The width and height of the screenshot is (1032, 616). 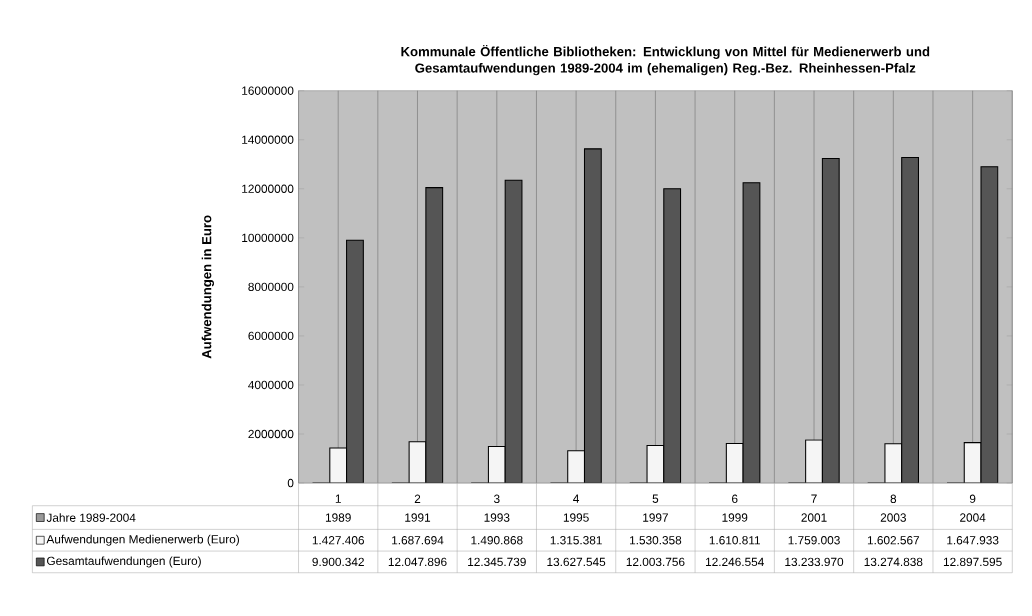 I want to click on x-tick-label: 3, so click(x=496, y=498).